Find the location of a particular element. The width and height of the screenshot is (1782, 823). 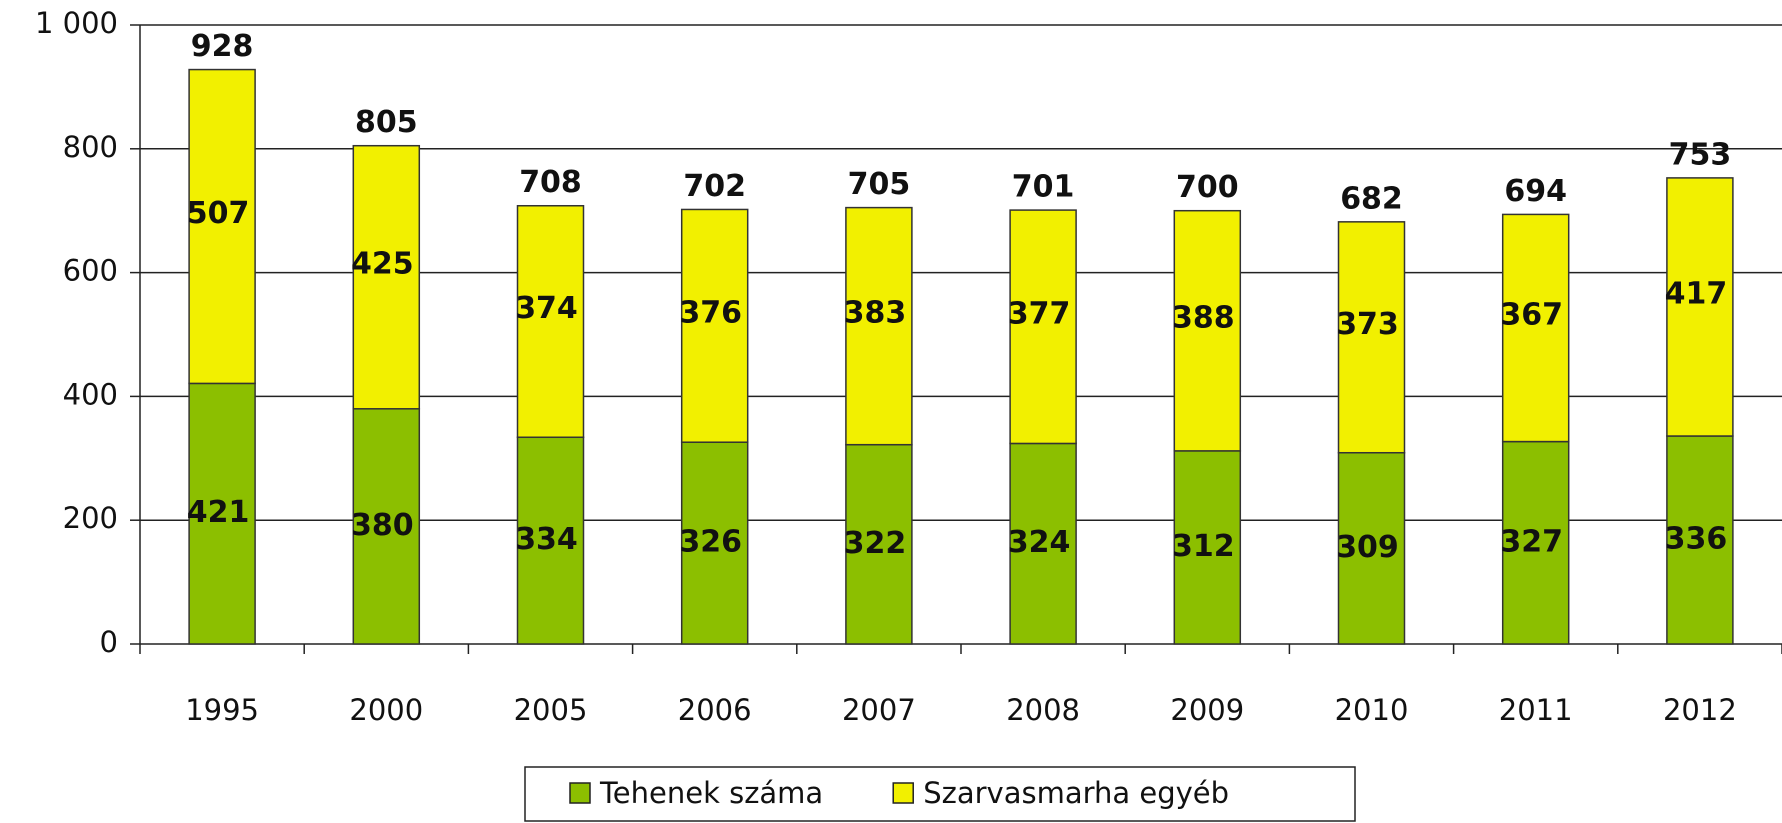

x-tick-label: 2010 is located at coordinates (1372, 710).